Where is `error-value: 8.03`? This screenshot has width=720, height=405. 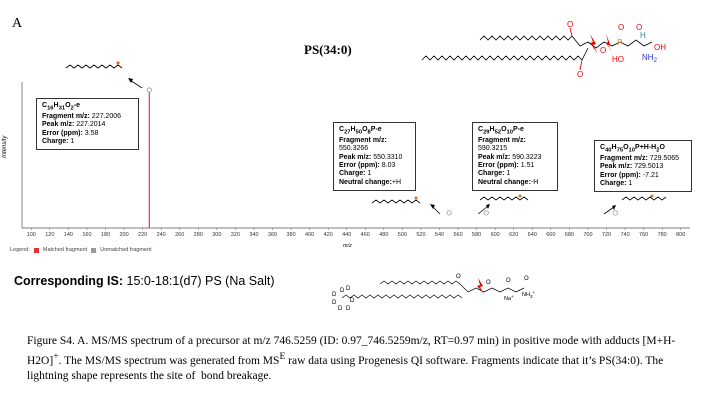 error-value: 8.03 is located at coordinates (388, 166).